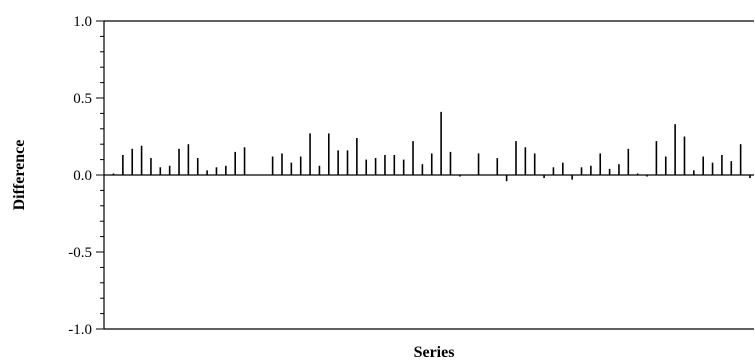 Image resolution: width=755 pixels, height=364 pixels. Describe the element at coordinates (82, 99) in the screenshot. I see `y-tick-label: 0.5` at that location.